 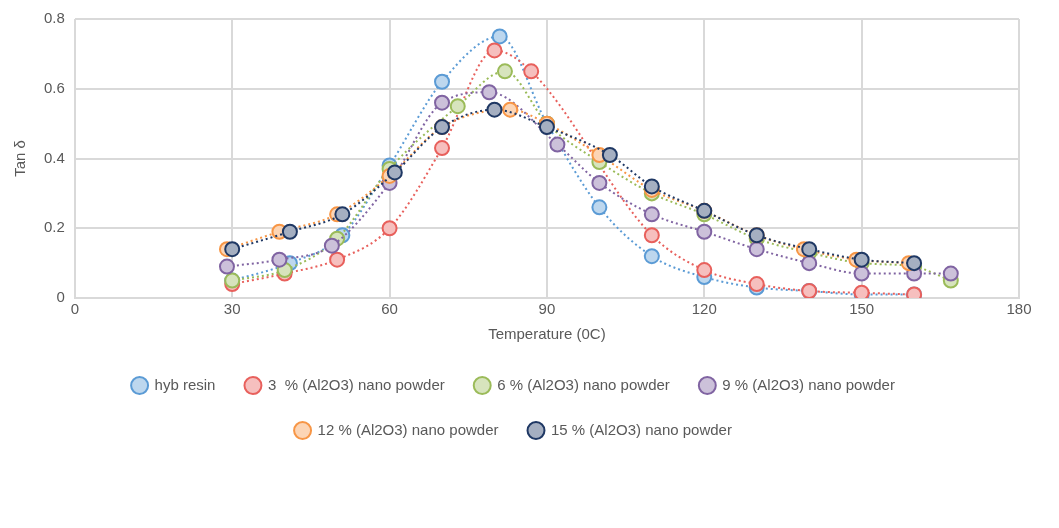 I want to click on x-tick-label: 0, so click(x=75, y=309).